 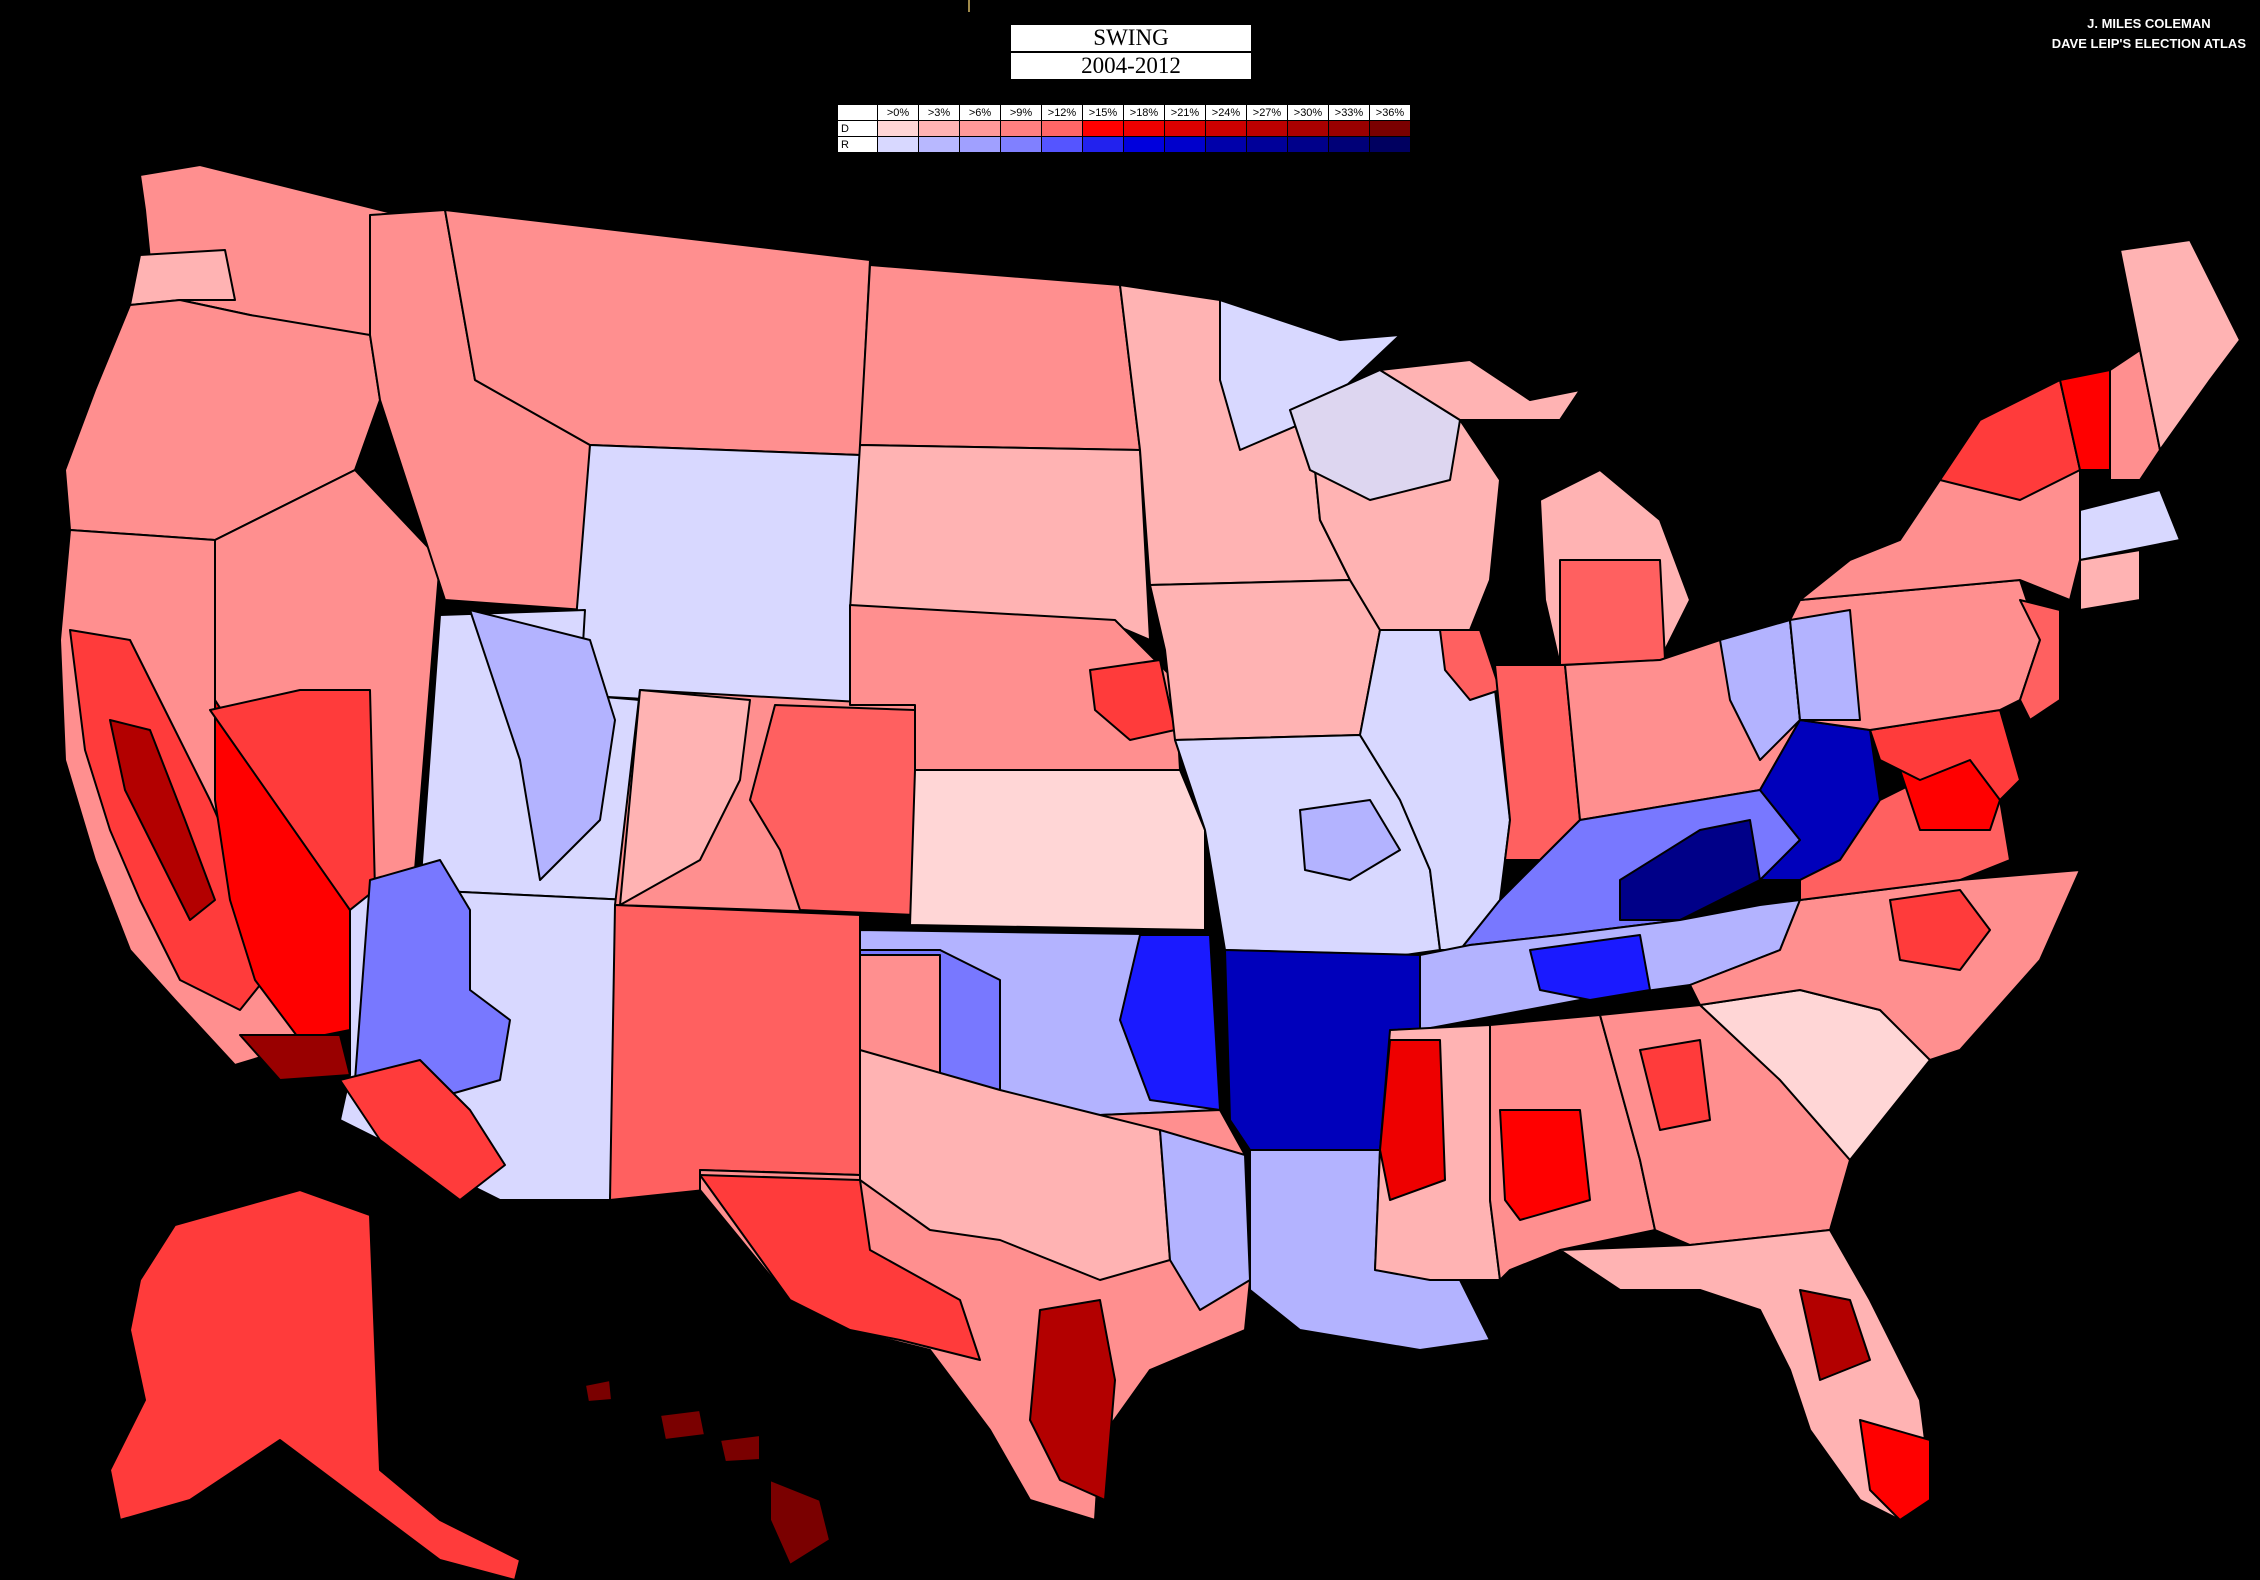 I want to click on legend-threshold: >12%, so click(x=1062, y=112).